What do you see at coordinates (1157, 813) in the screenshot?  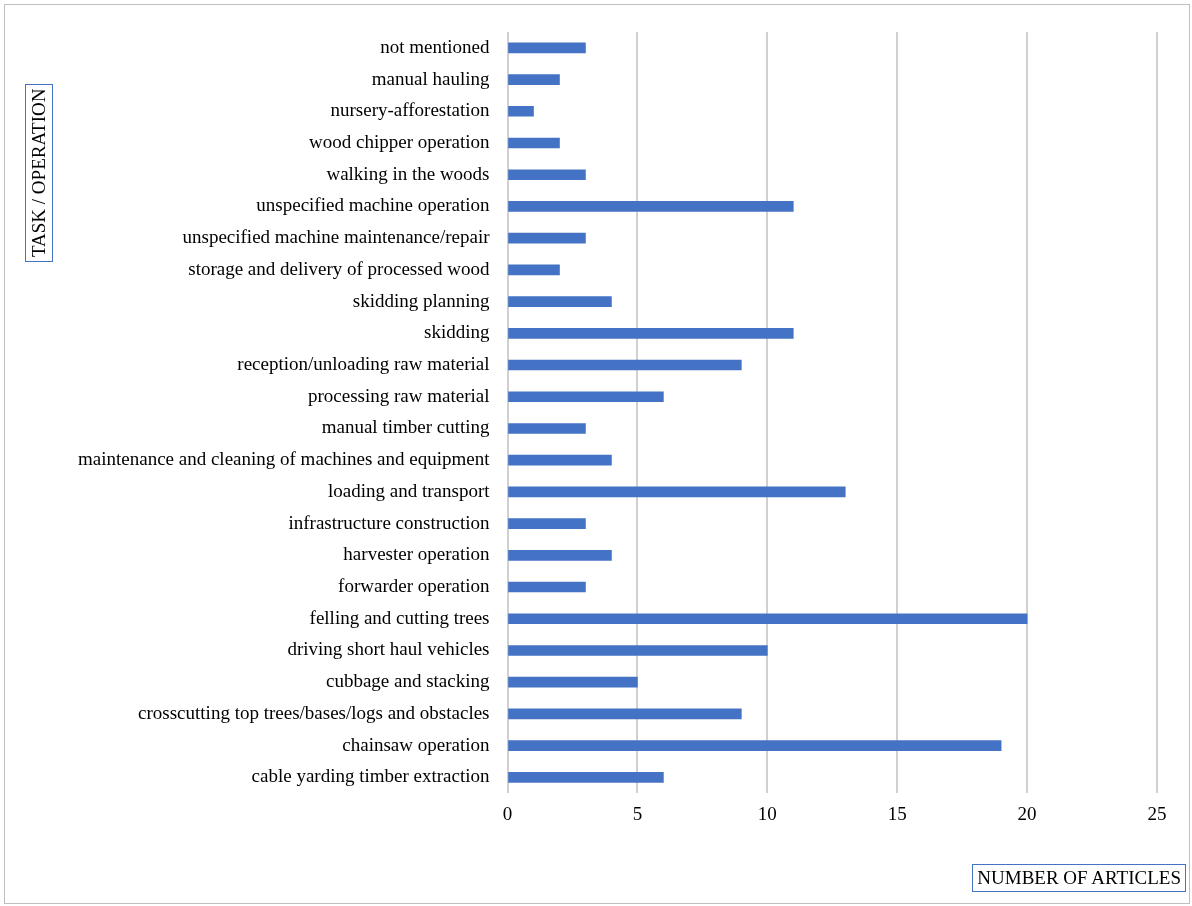 I see `x-tick-label: 25` at bounding box center [1157, 813].